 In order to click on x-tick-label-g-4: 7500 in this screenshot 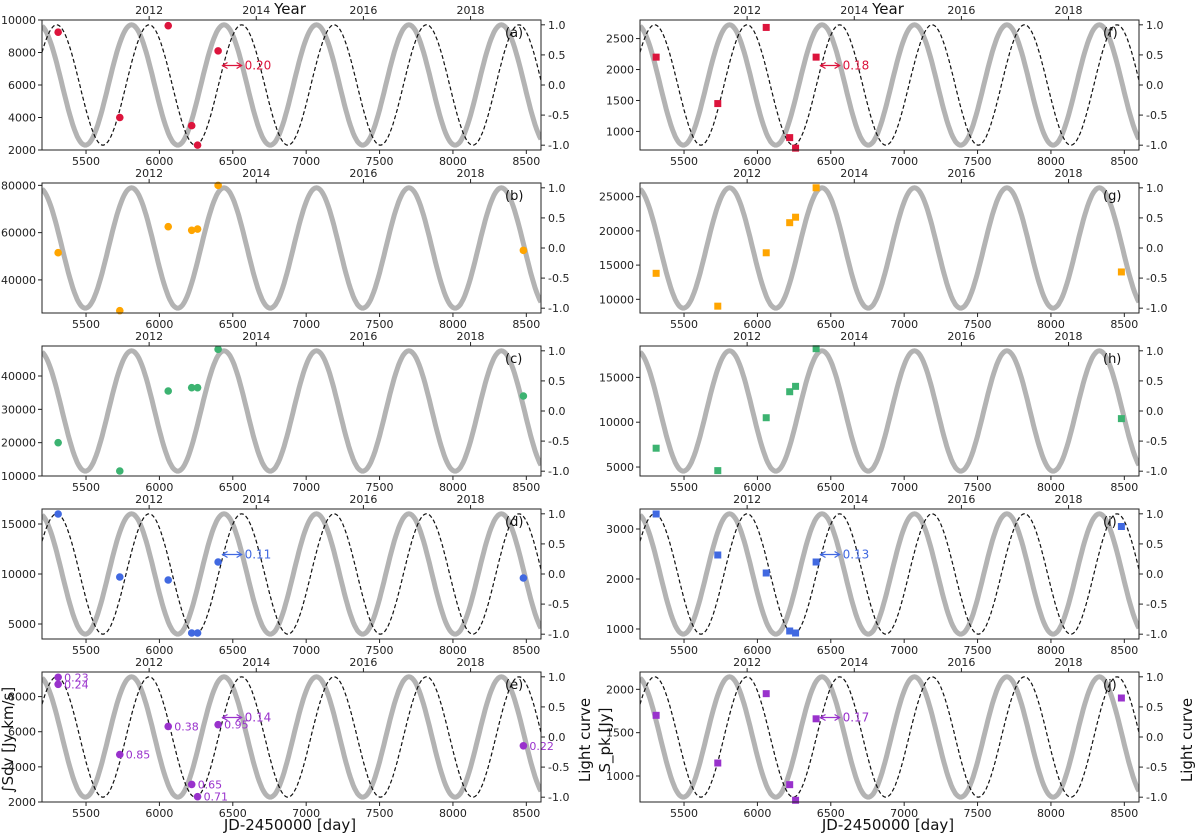, I will do `click(978, 324)`.